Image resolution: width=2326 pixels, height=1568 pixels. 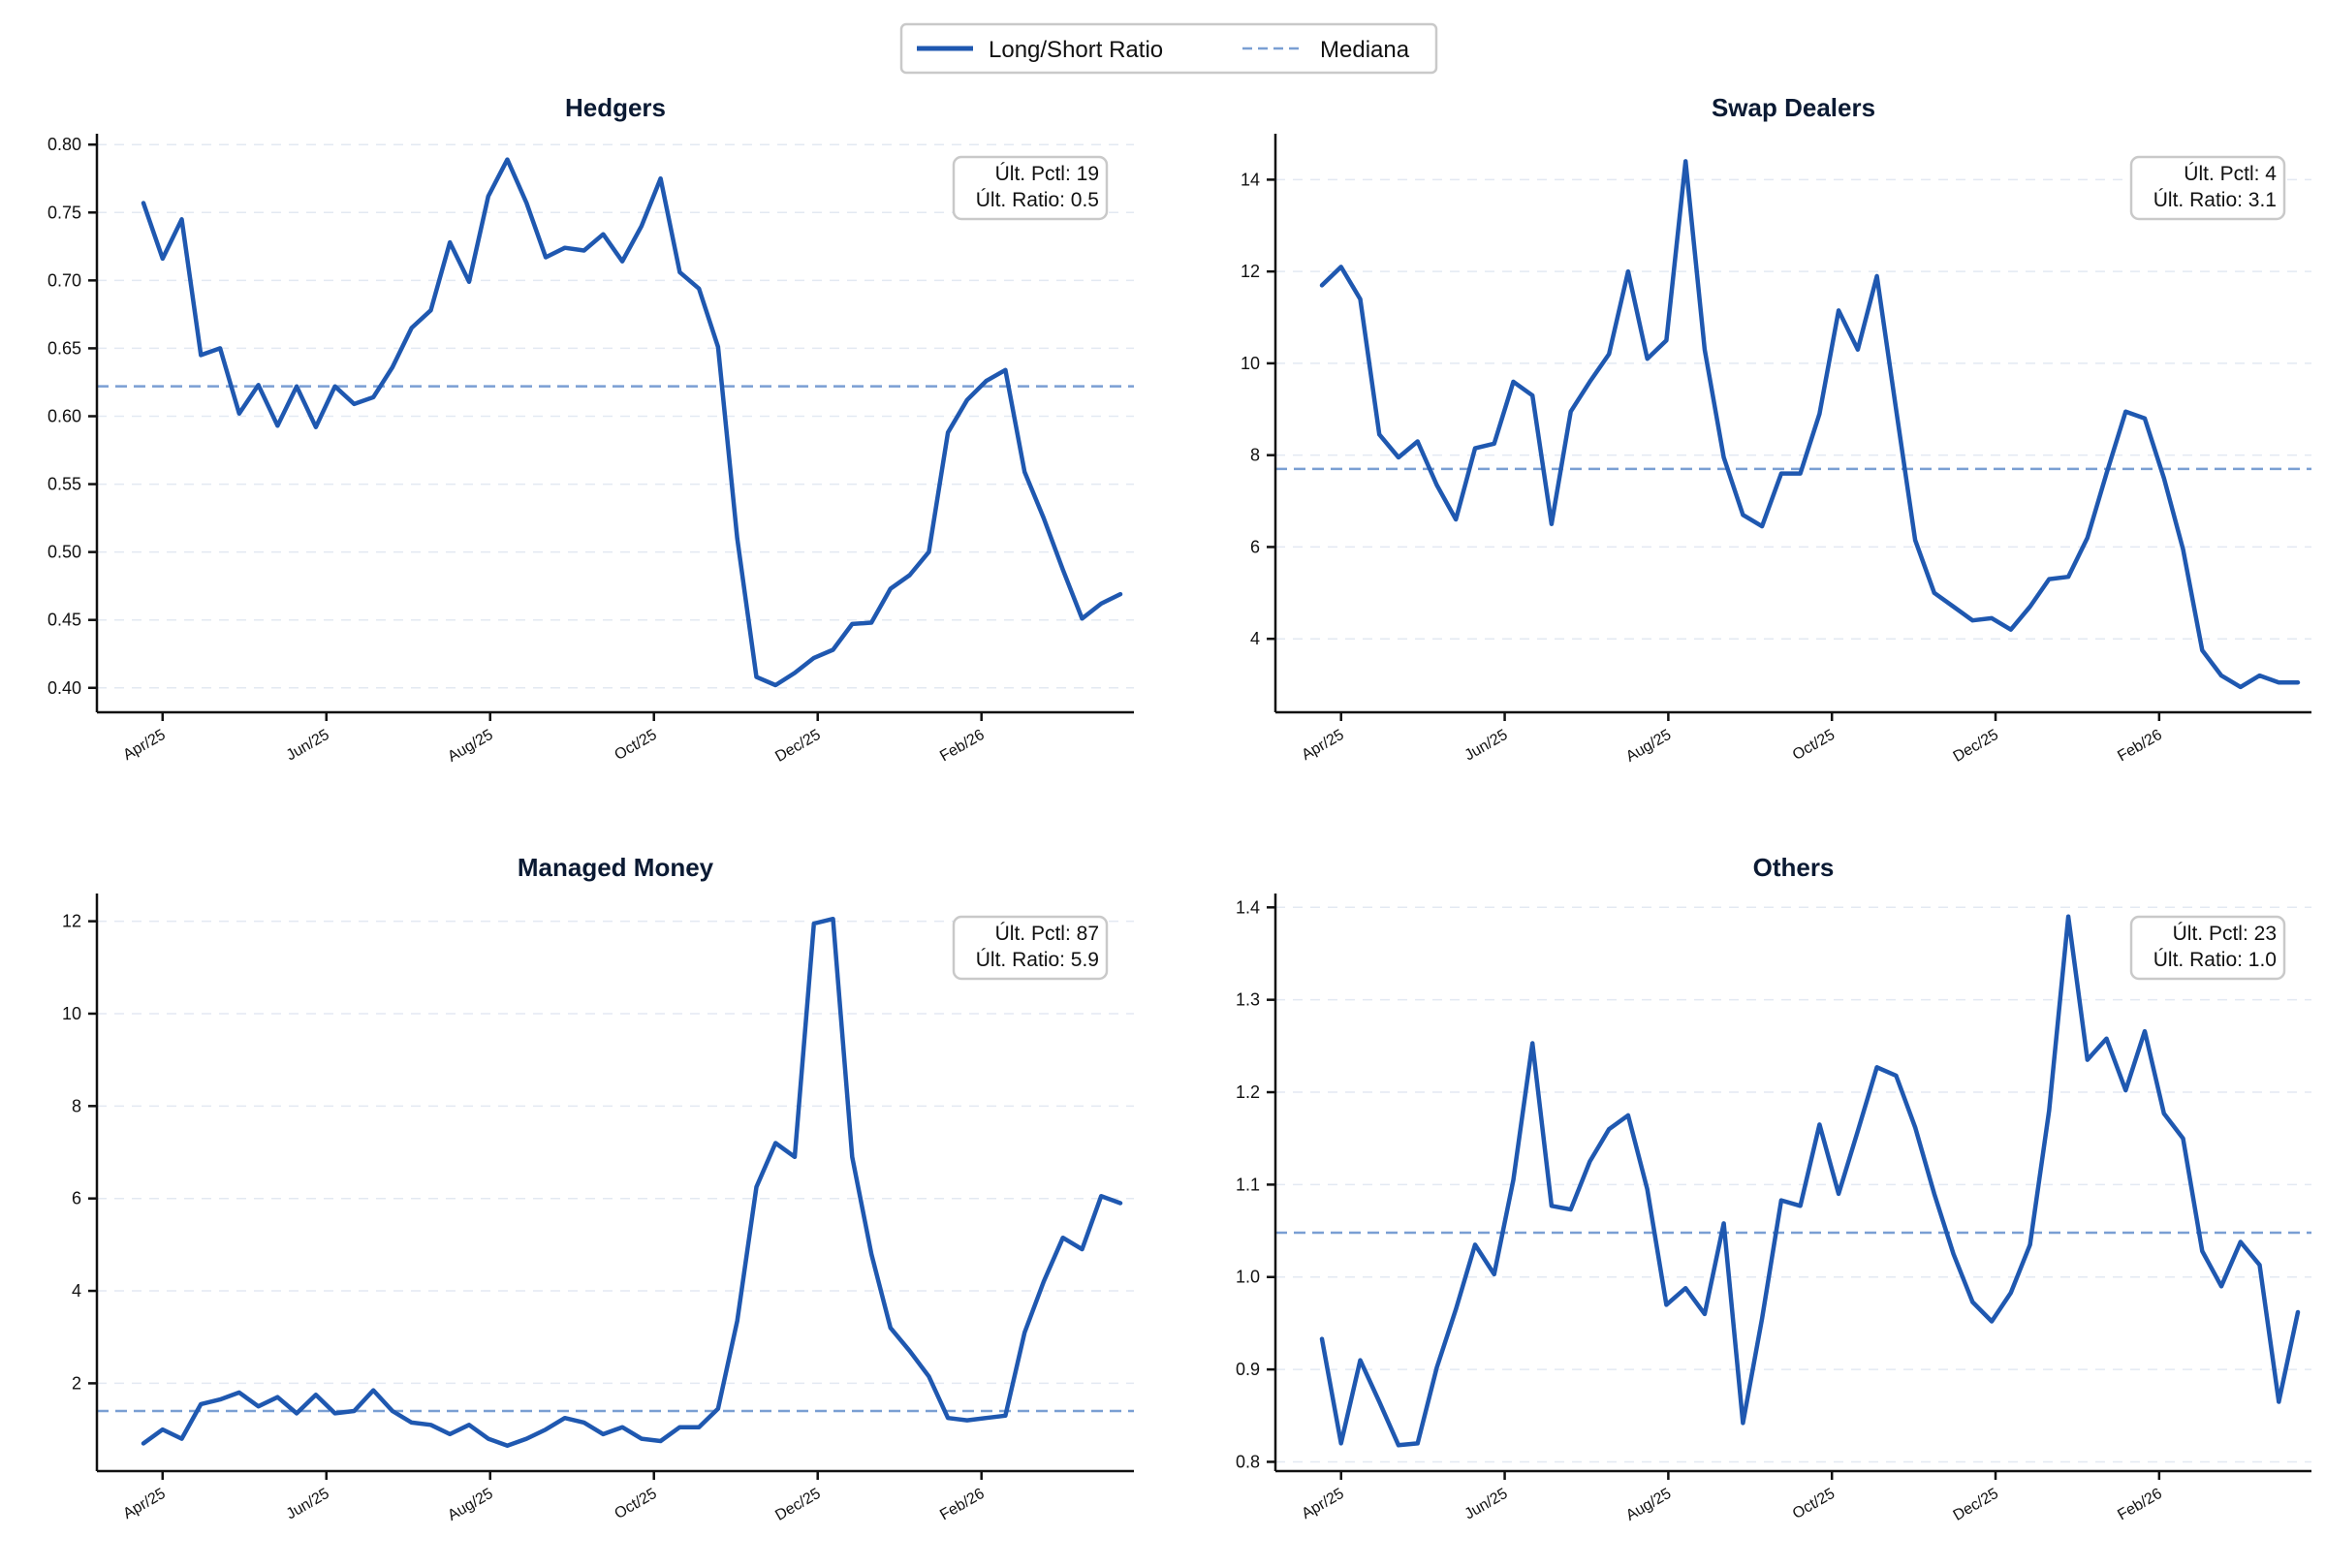 I want to click on y-tick-label: 0.9, so click(x=1248, y=1370).